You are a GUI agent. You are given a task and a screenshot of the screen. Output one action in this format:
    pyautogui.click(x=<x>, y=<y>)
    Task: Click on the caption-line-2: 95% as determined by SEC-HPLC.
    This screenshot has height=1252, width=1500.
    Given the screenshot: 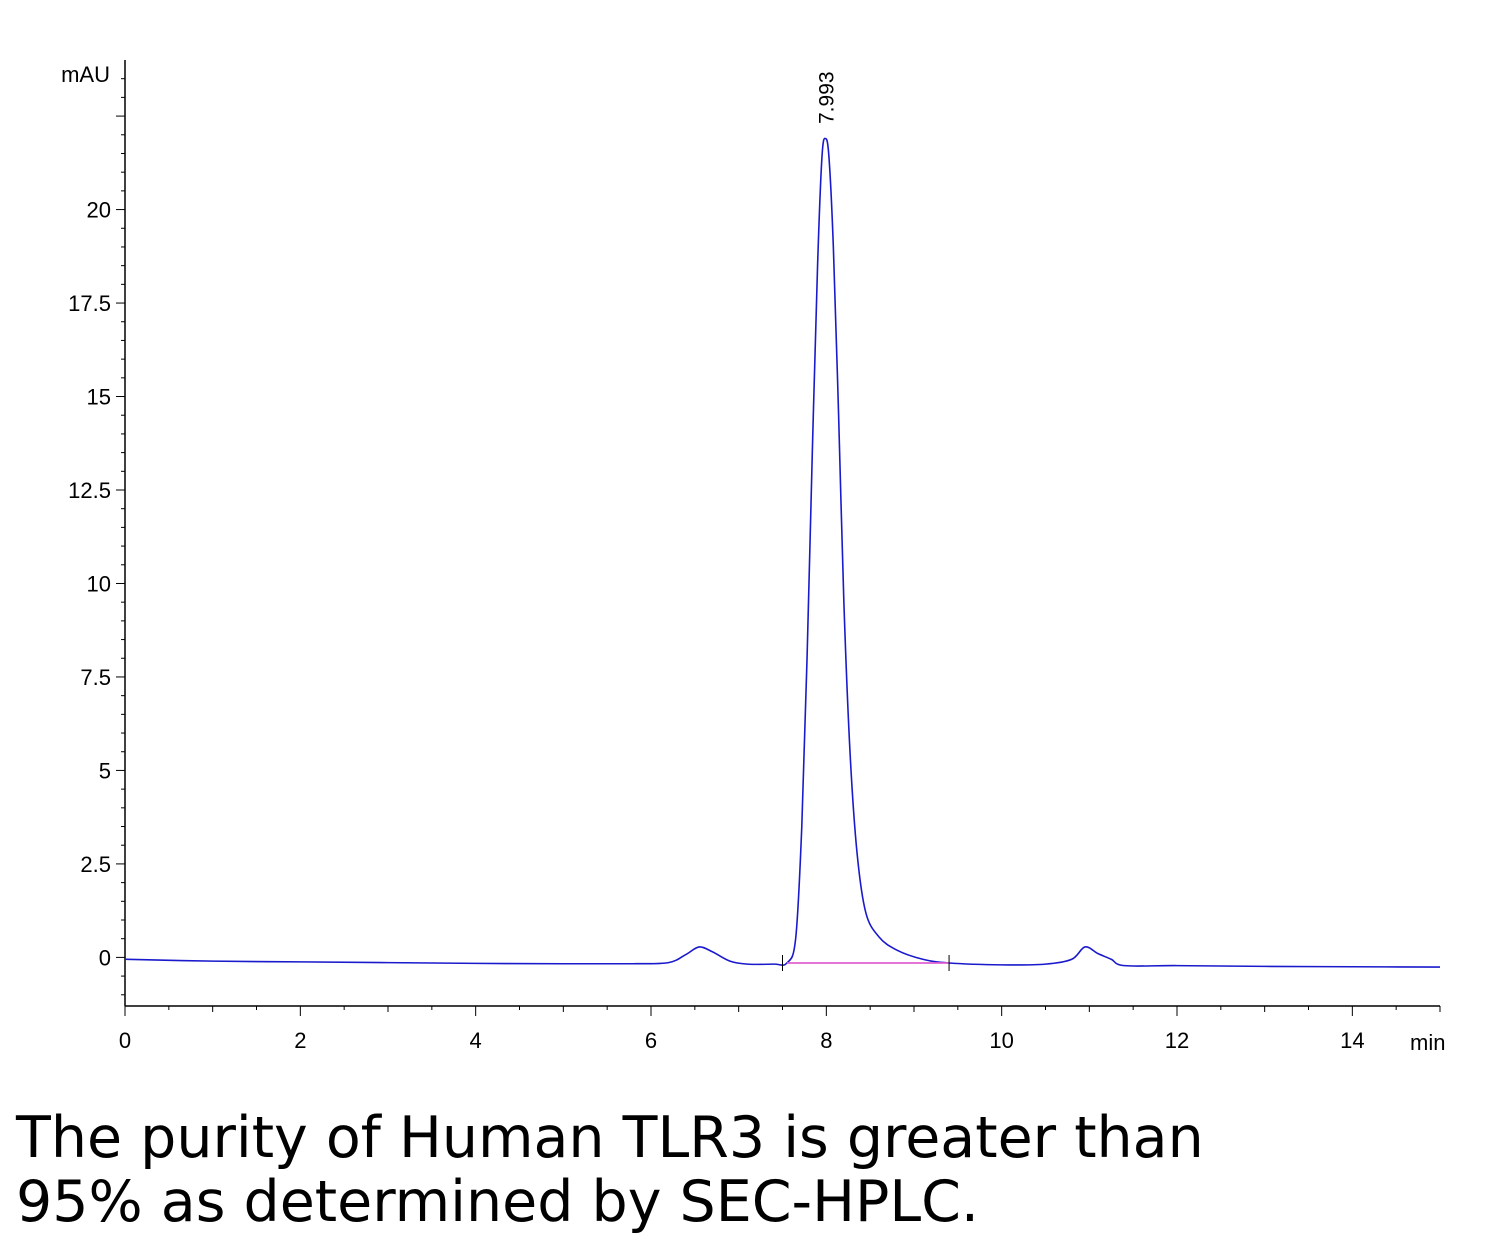 What is the action you would take?
    pyautogui.click(x=498, y=1202)
    